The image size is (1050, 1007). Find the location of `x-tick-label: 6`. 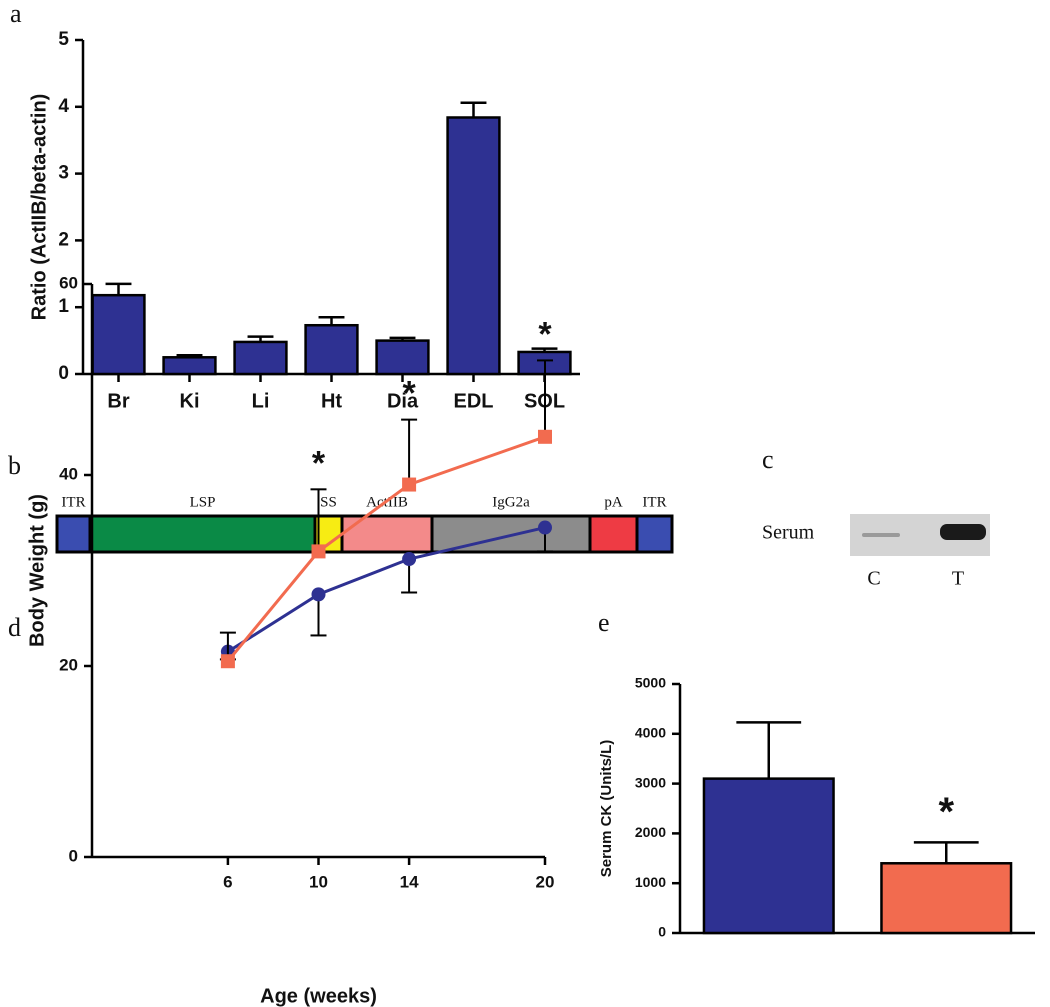

x-tick-label: 6 is located at coordinates (227, 881).